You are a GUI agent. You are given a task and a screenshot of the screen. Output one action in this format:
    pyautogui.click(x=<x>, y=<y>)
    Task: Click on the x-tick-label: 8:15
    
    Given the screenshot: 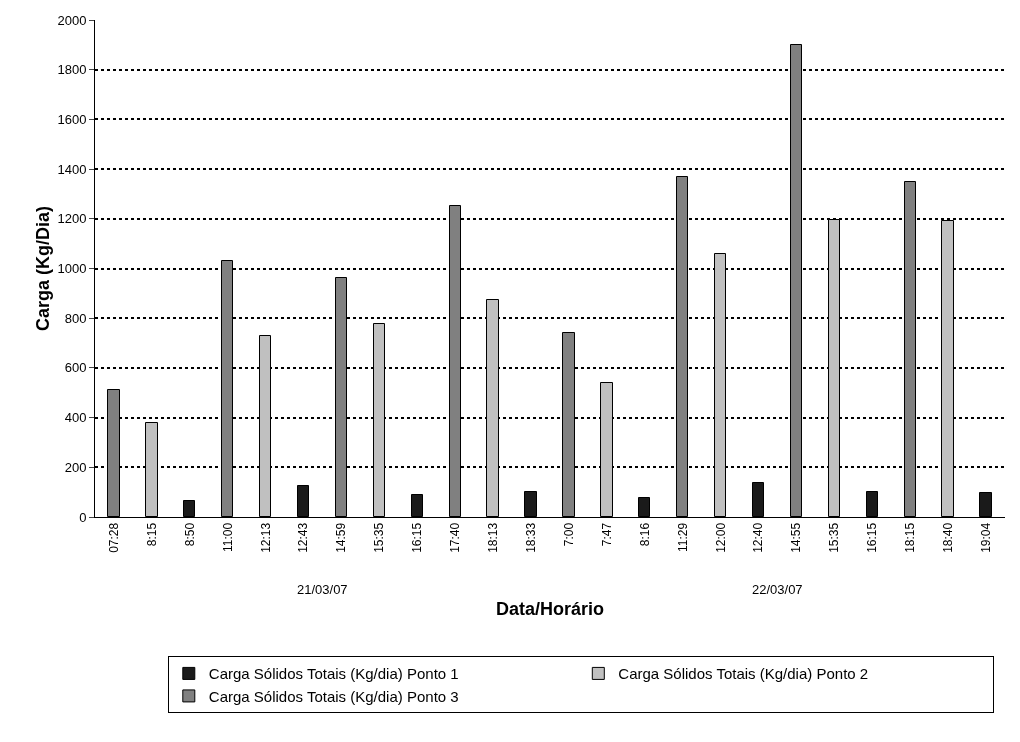 What is the action you would take?
    pyautogui.click(x=151, y=534)
    